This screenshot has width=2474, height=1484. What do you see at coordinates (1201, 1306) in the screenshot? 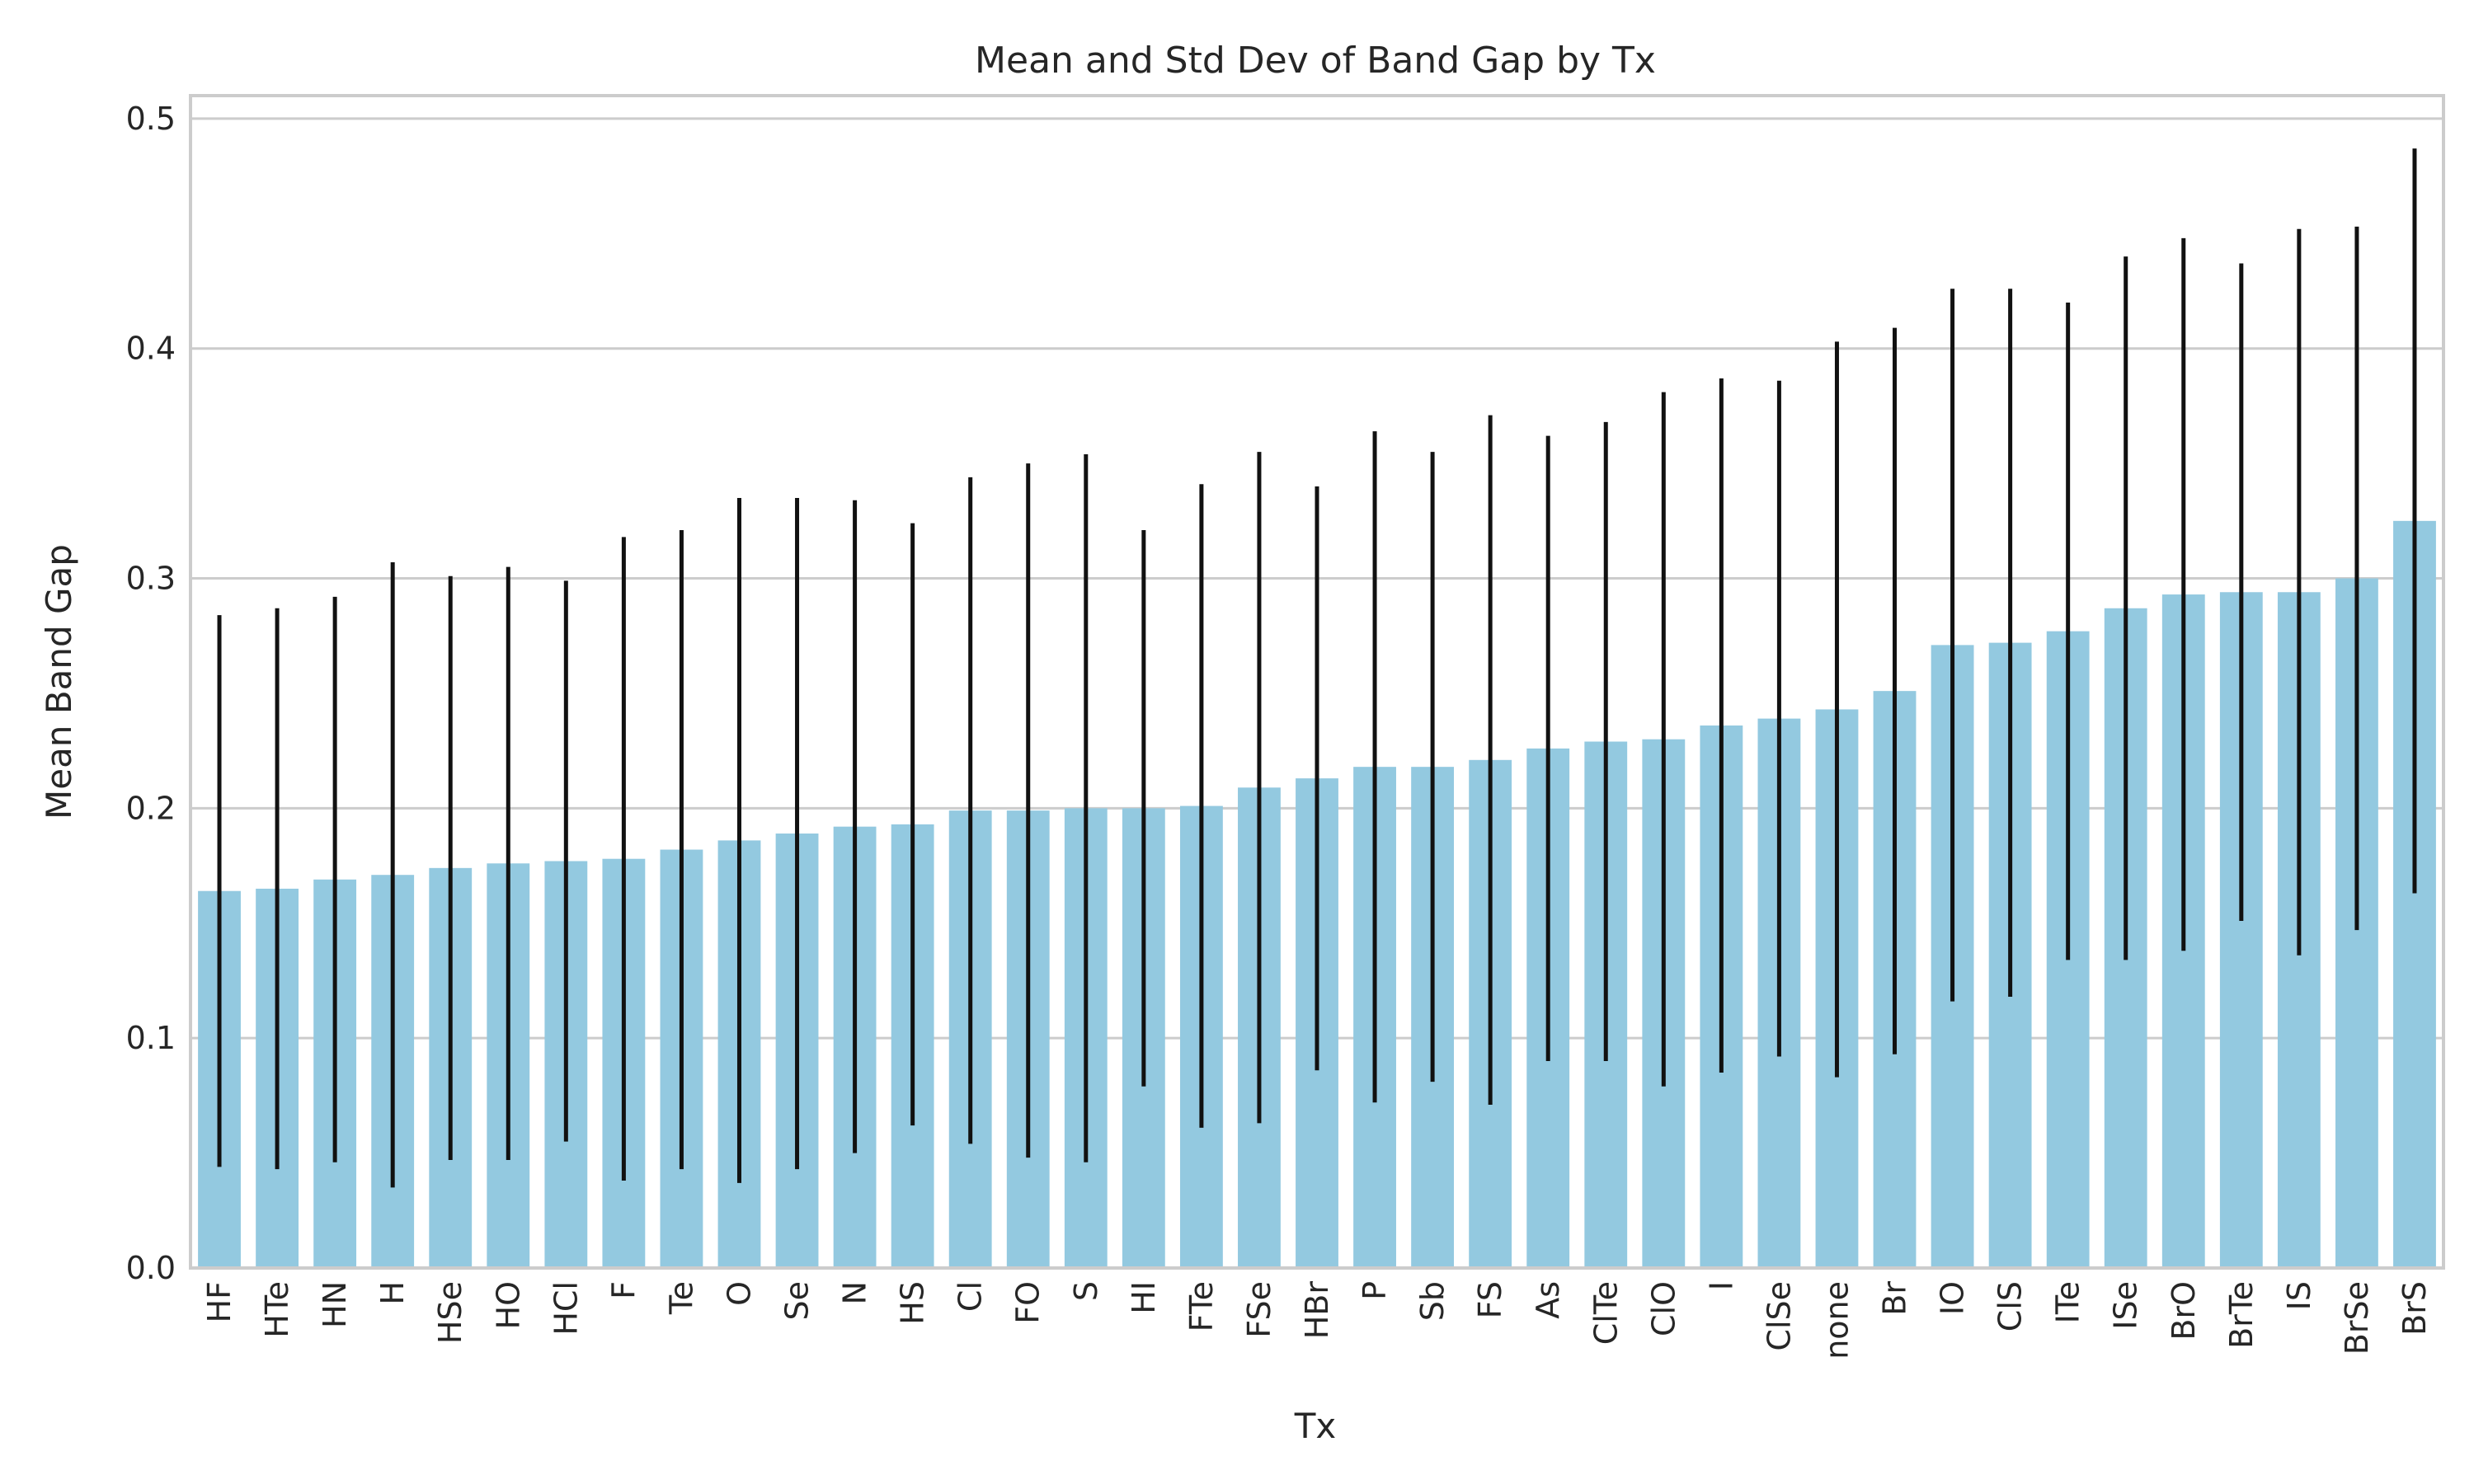
I see `x-tick-label: FTe` at bounding box center [1201, 1306].